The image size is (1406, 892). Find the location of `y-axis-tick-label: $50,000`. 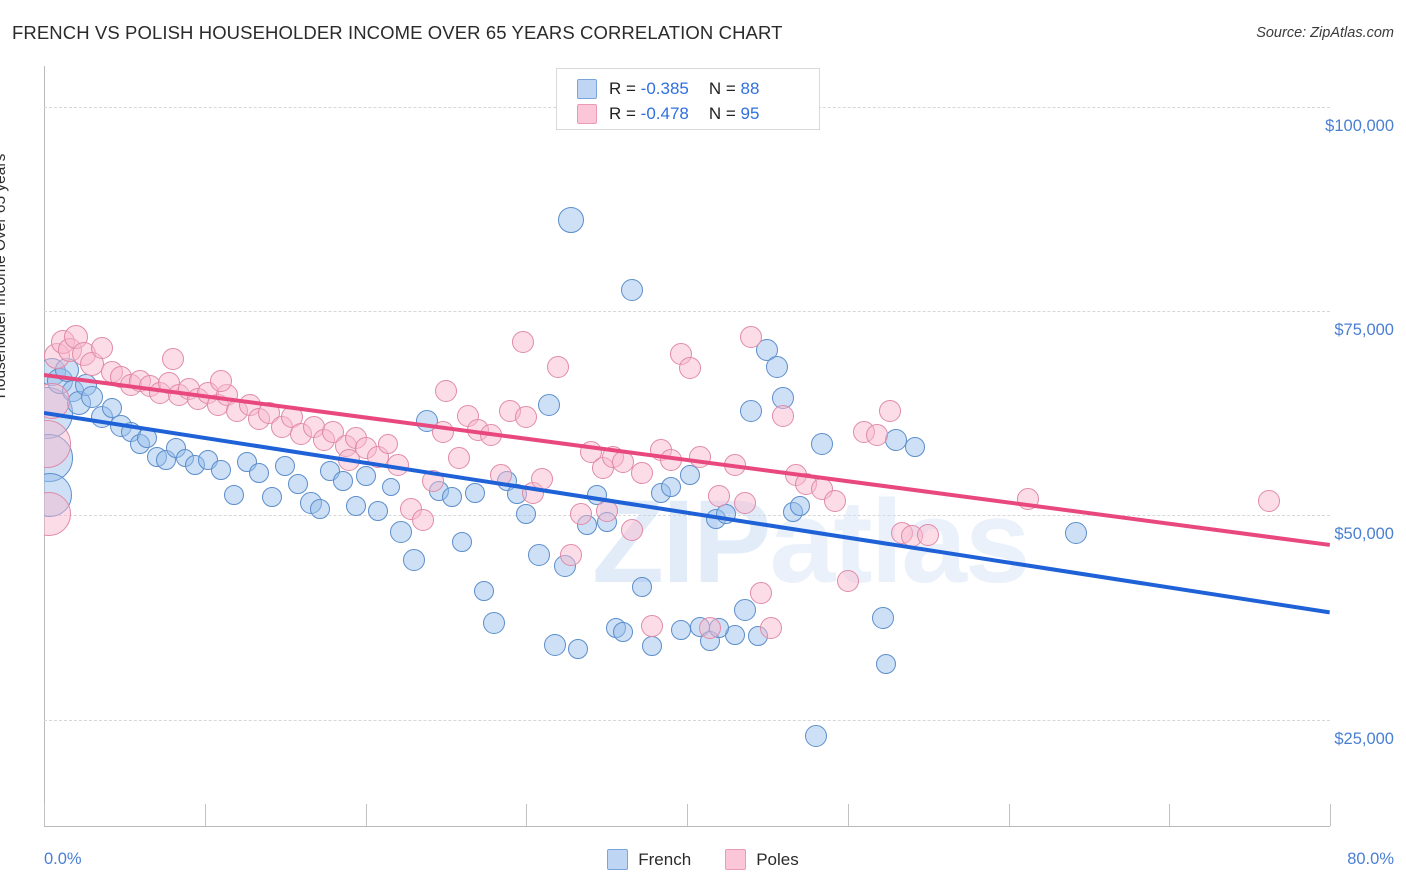

y-axis-tick-label: $50,000 is located at coordinates (1364, 534).